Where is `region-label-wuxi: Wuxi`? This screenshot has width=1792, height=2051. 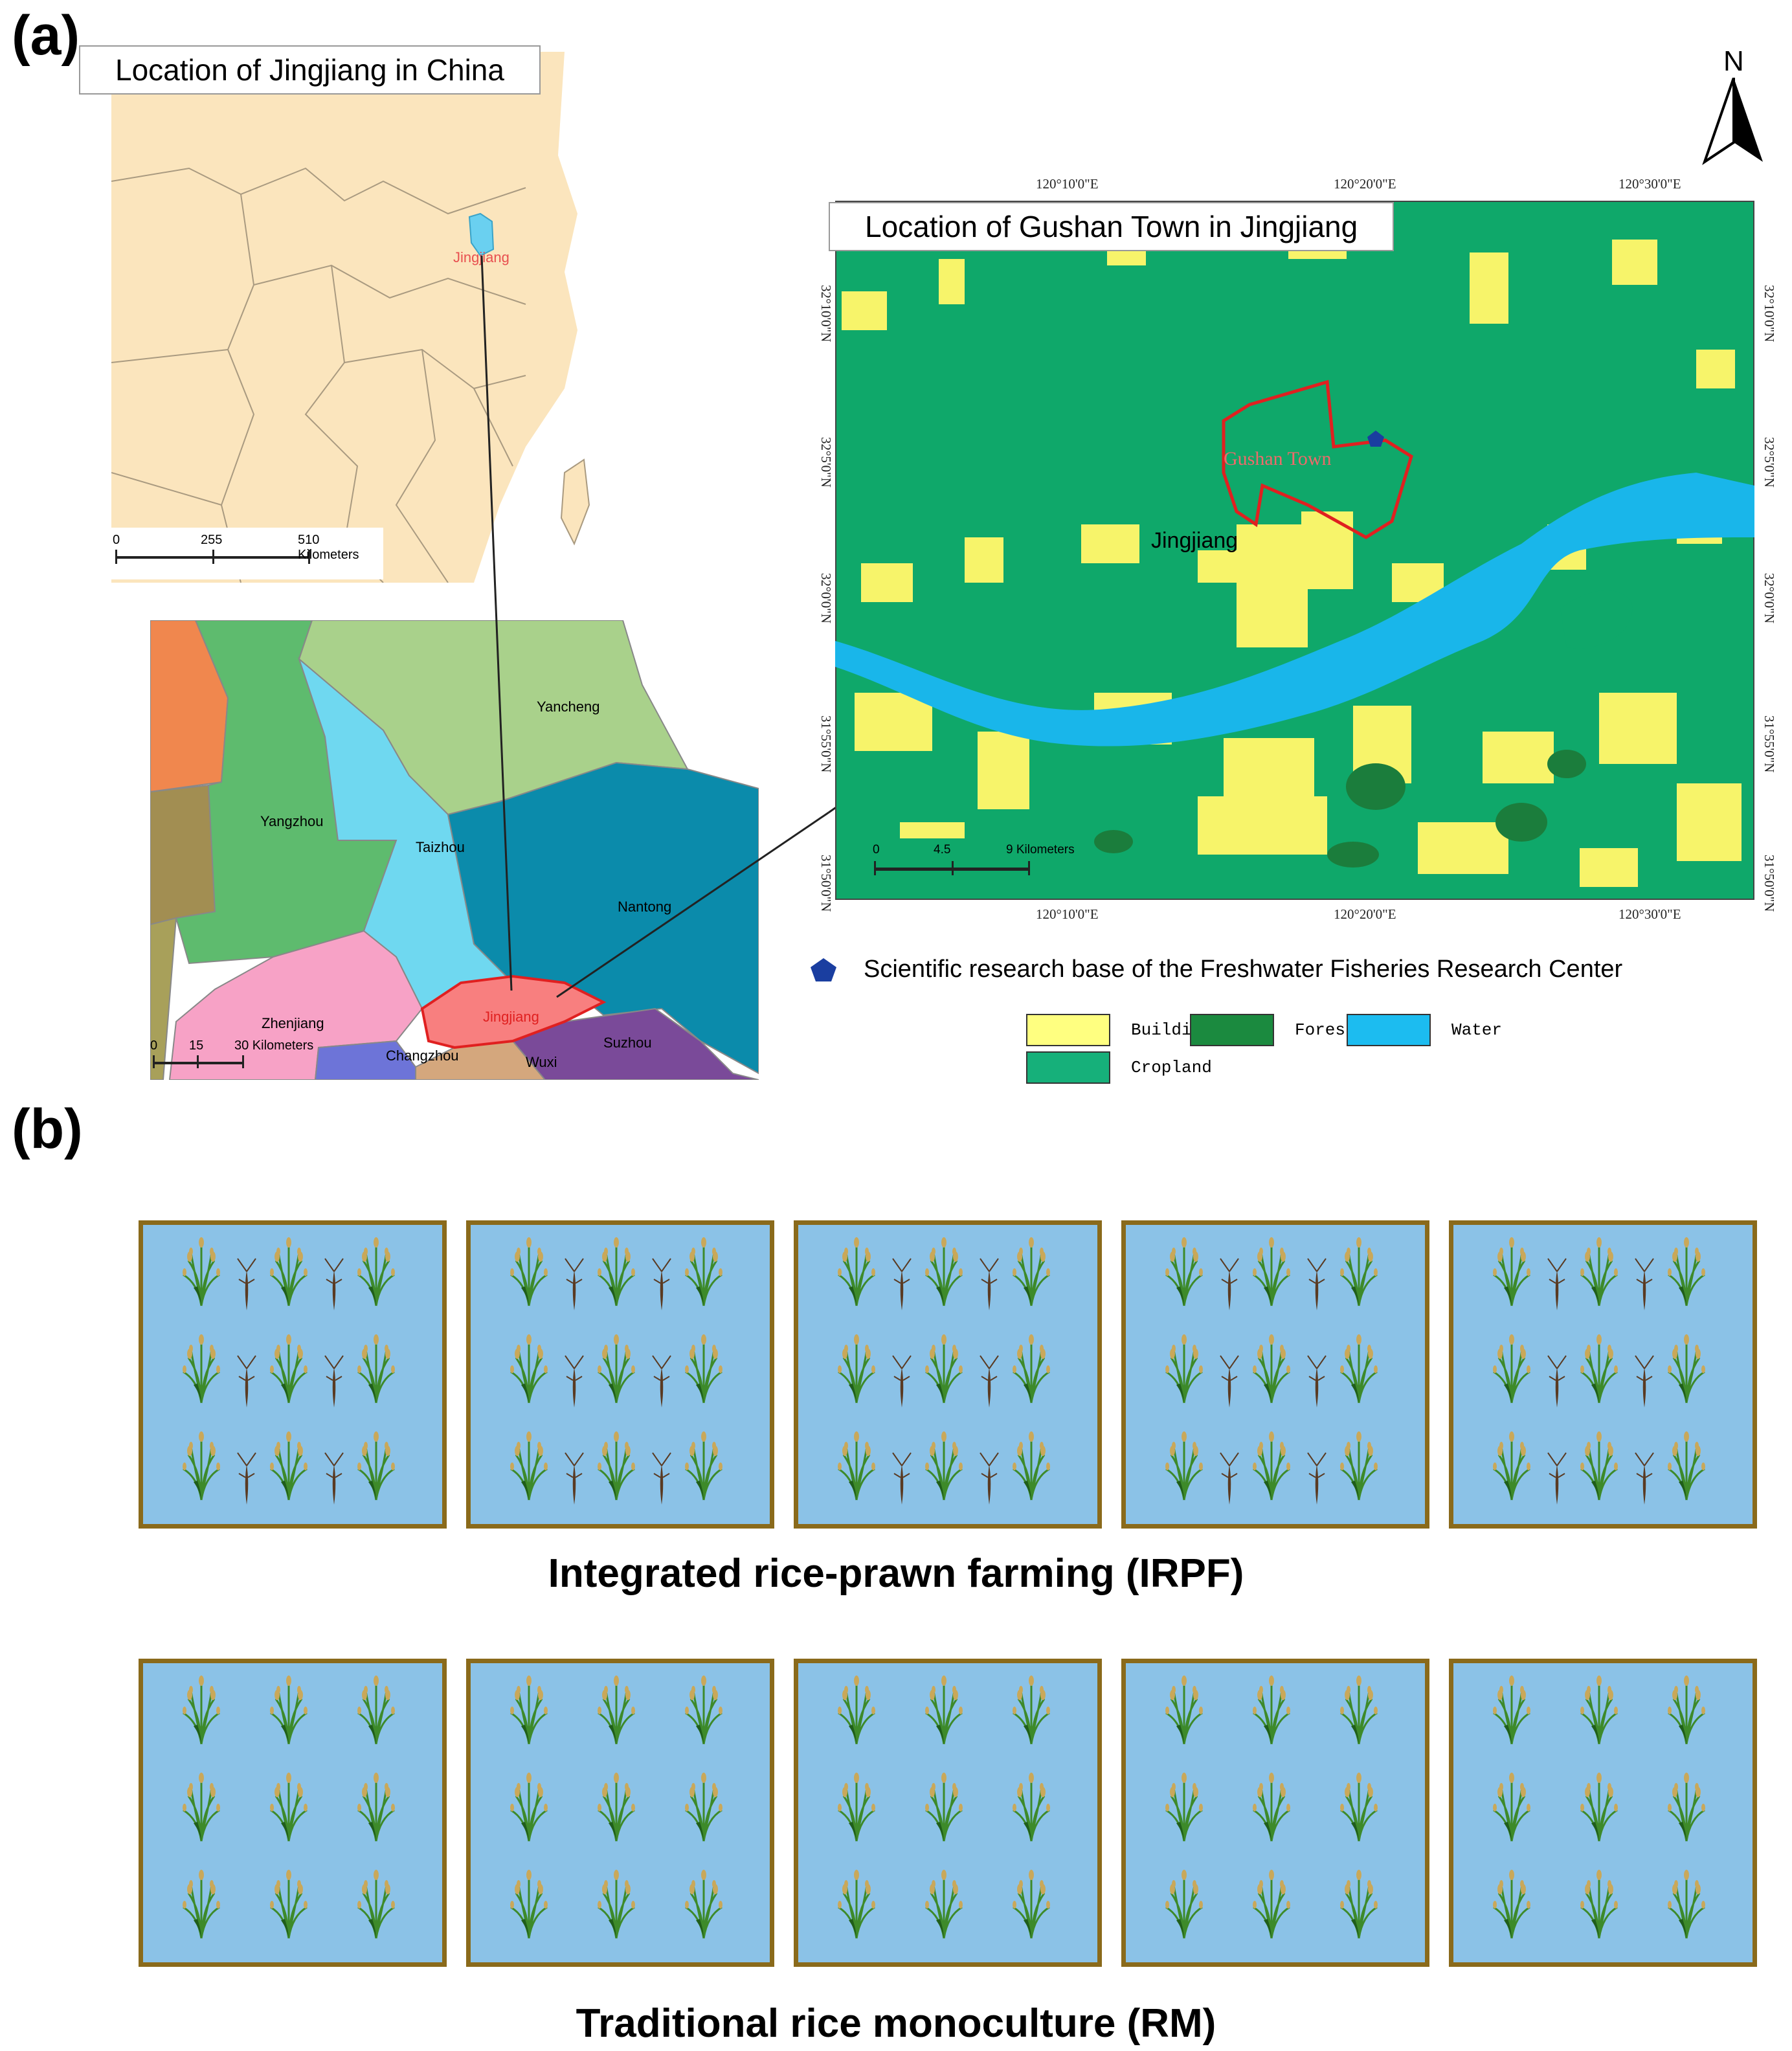
region-label-wuxi: Wuxi is located at coordinates (542, 1062).